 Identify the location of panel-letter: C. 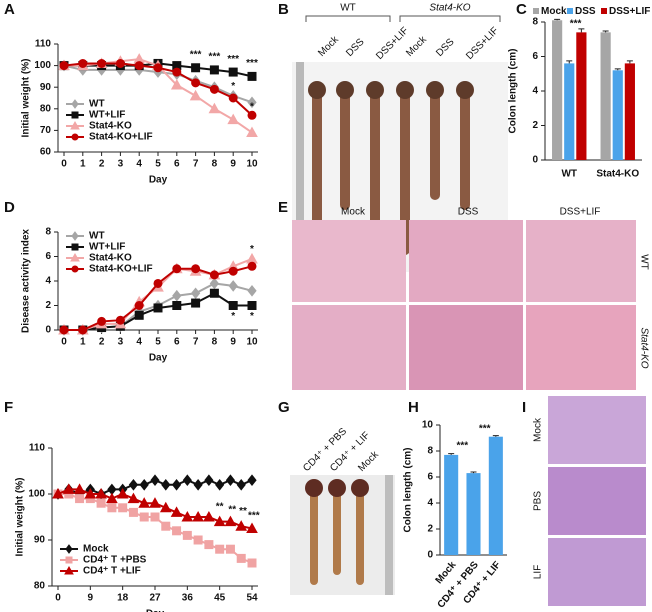
(521, 9).